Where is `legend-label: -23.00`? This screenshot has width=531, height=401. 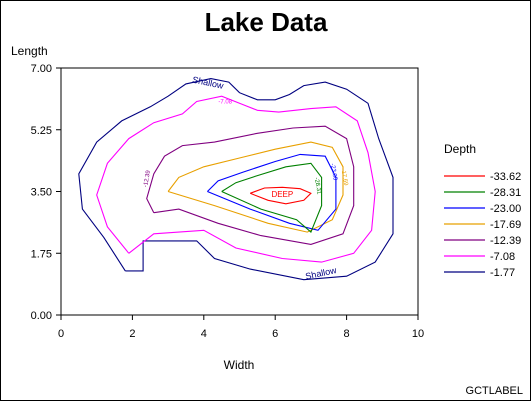 legend-label: -23.00 is located at coordinates (505, 209).